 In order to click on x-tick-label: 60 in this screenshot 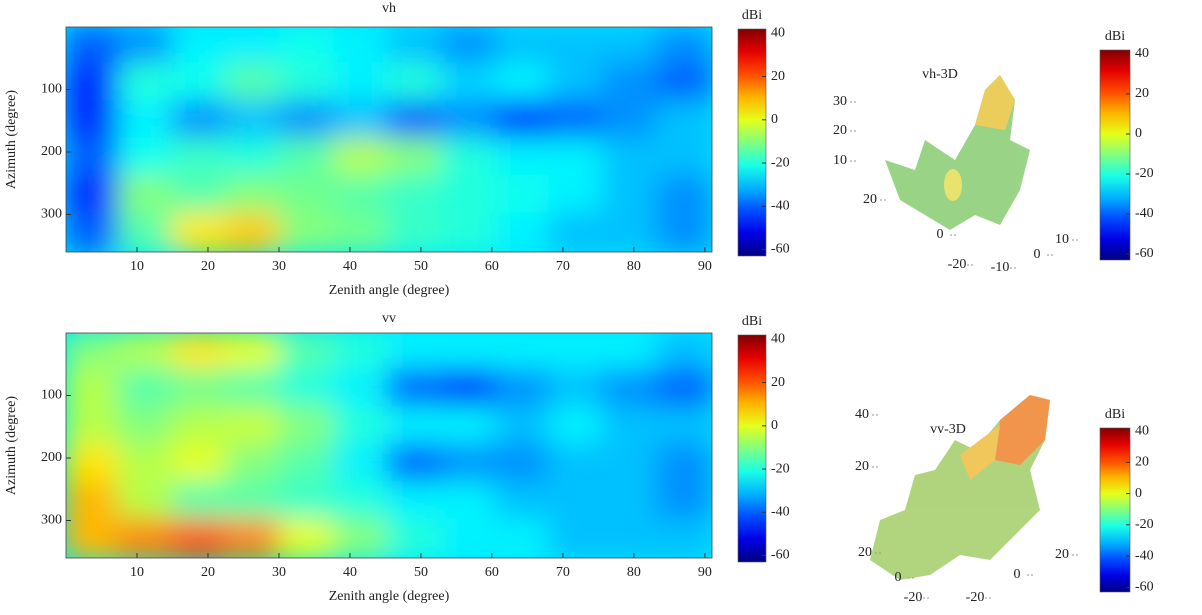, I will do `click(492, 266)`.